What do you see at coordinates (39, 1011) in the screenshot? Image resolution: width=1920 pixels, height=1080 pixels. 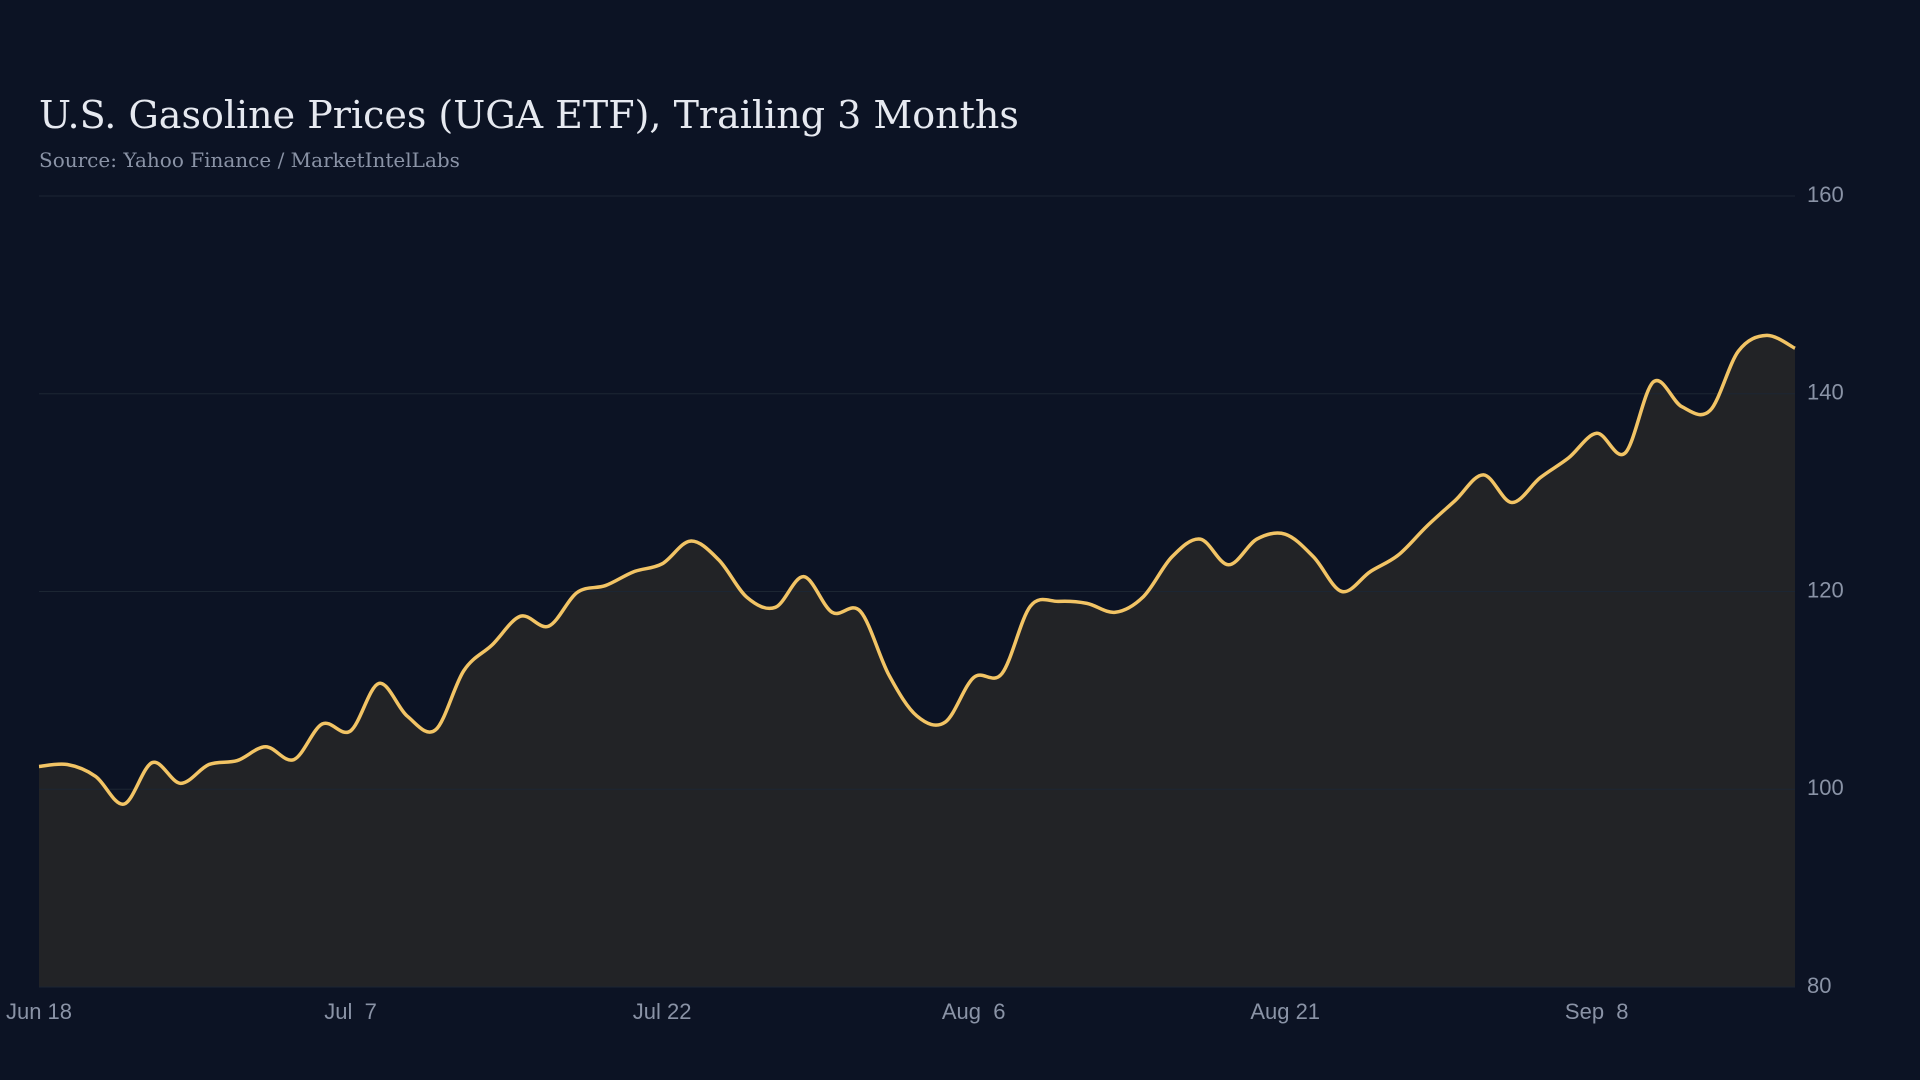 I see `x-tick-label: Jun 18` at bounding box center [39, 1011].